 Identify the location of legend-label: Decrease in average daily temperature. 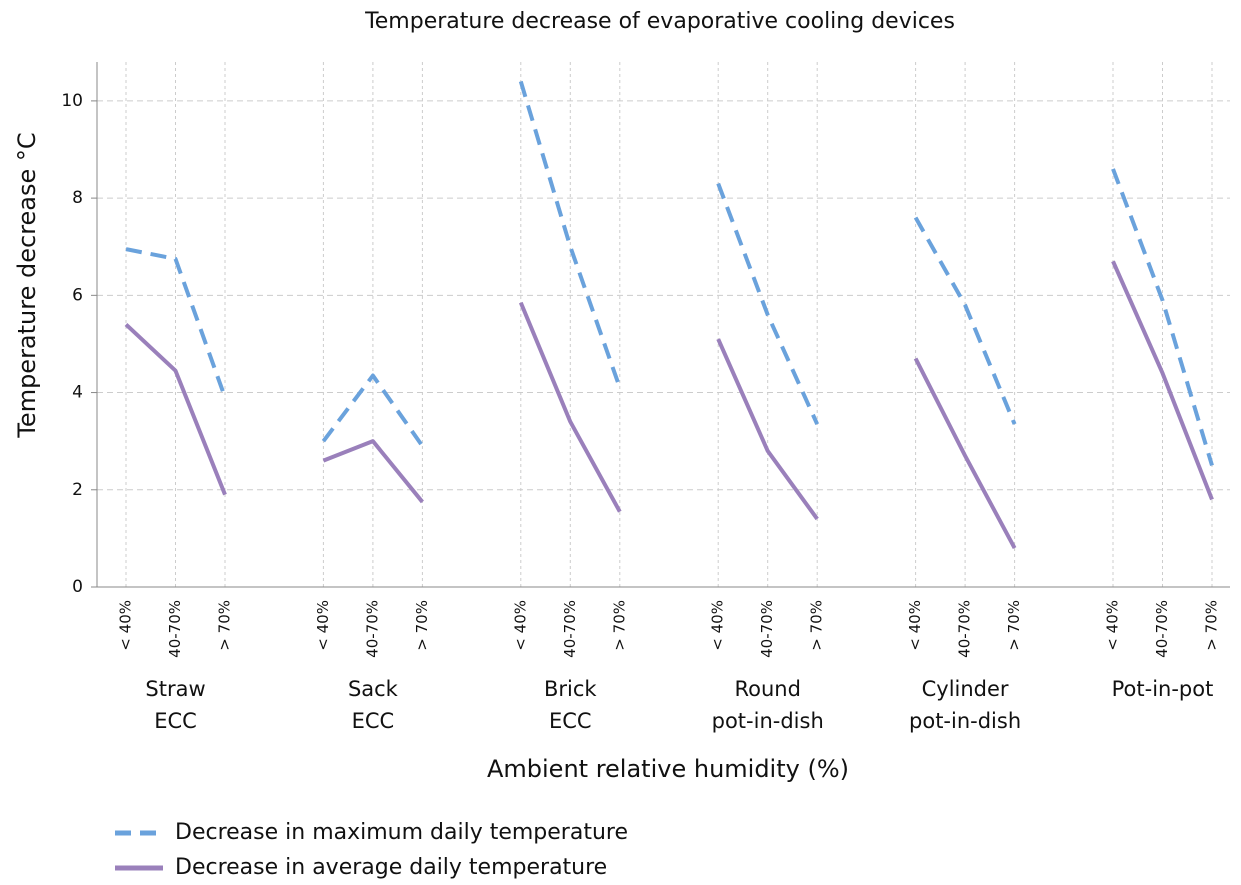
(391, 867).